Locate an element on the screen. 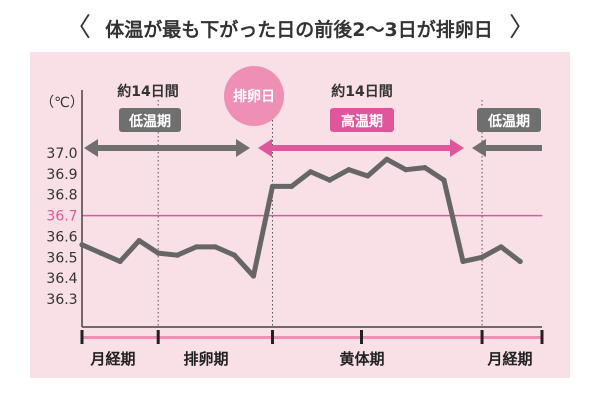  low-temp-badge-text: 低温期 is located at coordinates (149, 121).